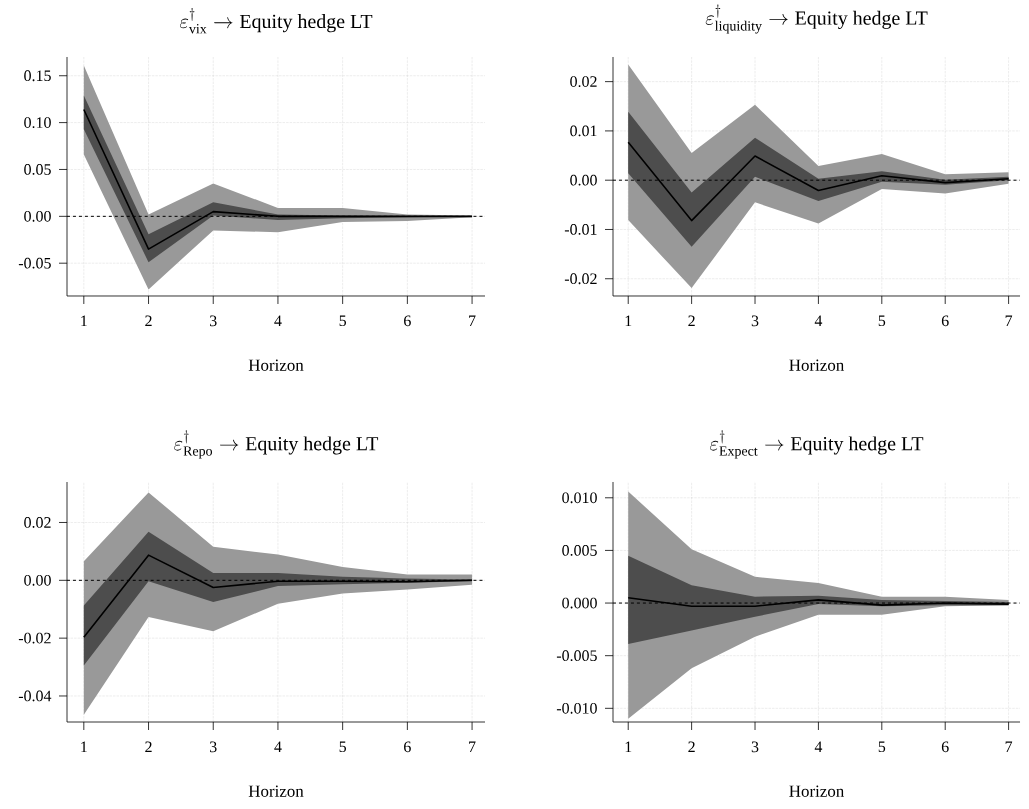  Describe the element at coordinates (817, 444) in the screenshot. I see `chart-title: $\varepsilon^{\dagger}_{\text{Expect}} \rightarrow \text{Equity hedge LT}$` at that location.